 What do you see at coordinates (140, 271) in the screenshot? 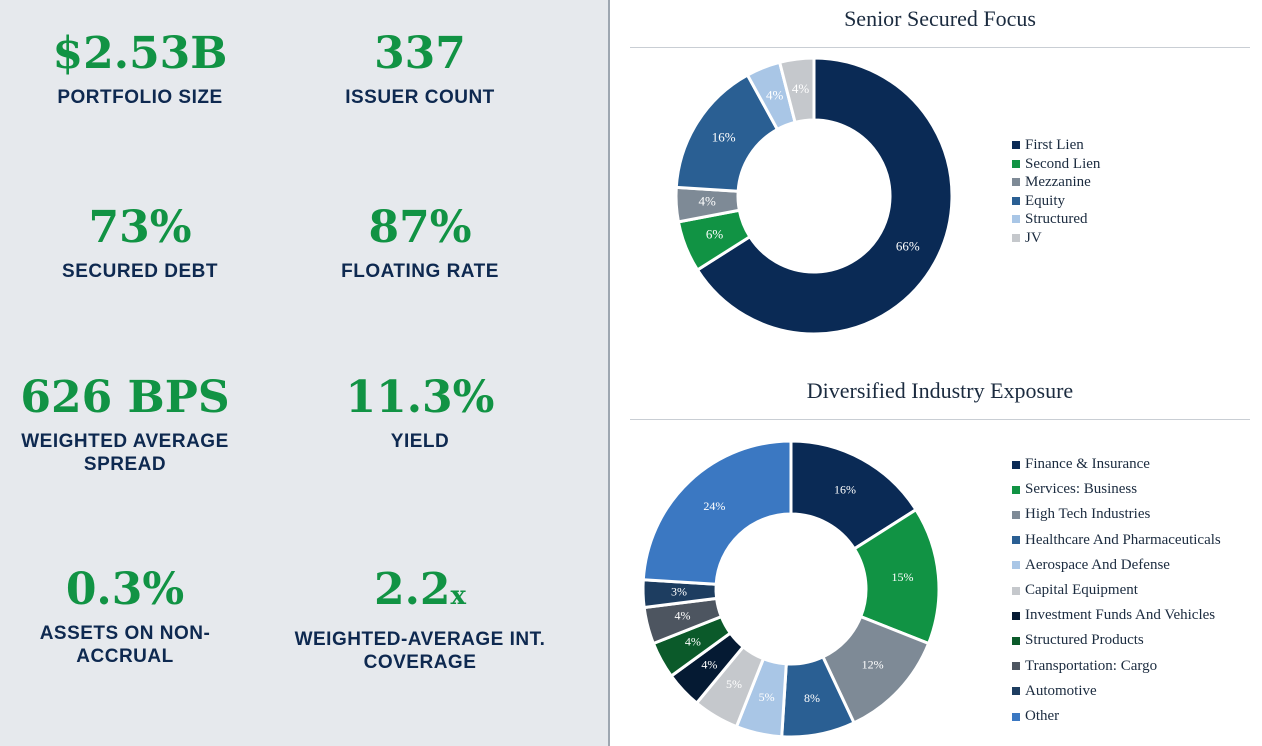
I see `stat-label: SECURED DEBT` at bounding box center [140, 271].